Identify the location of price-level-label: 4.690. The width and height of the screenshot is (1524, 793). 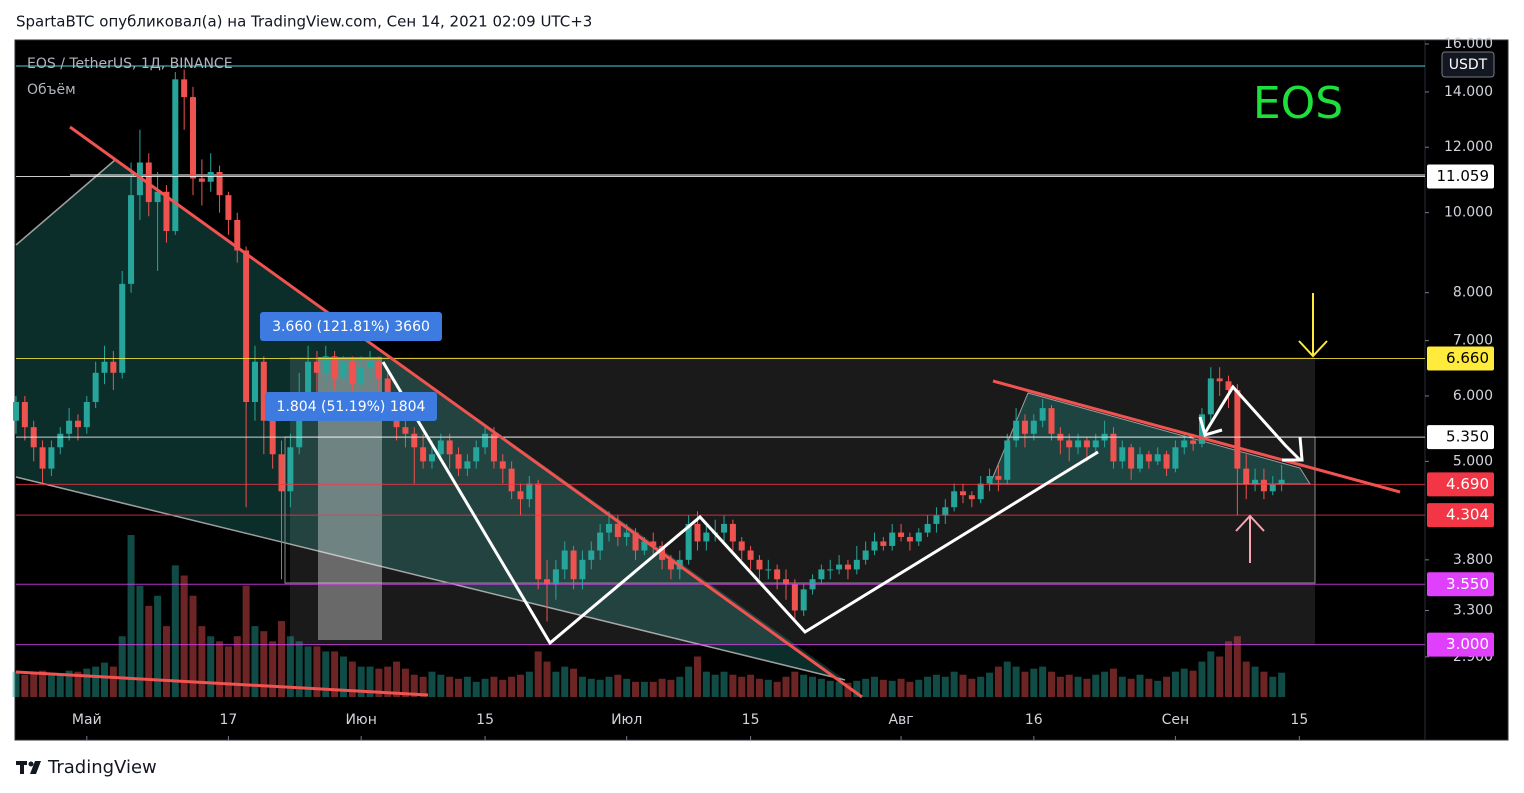
(1467, 484).